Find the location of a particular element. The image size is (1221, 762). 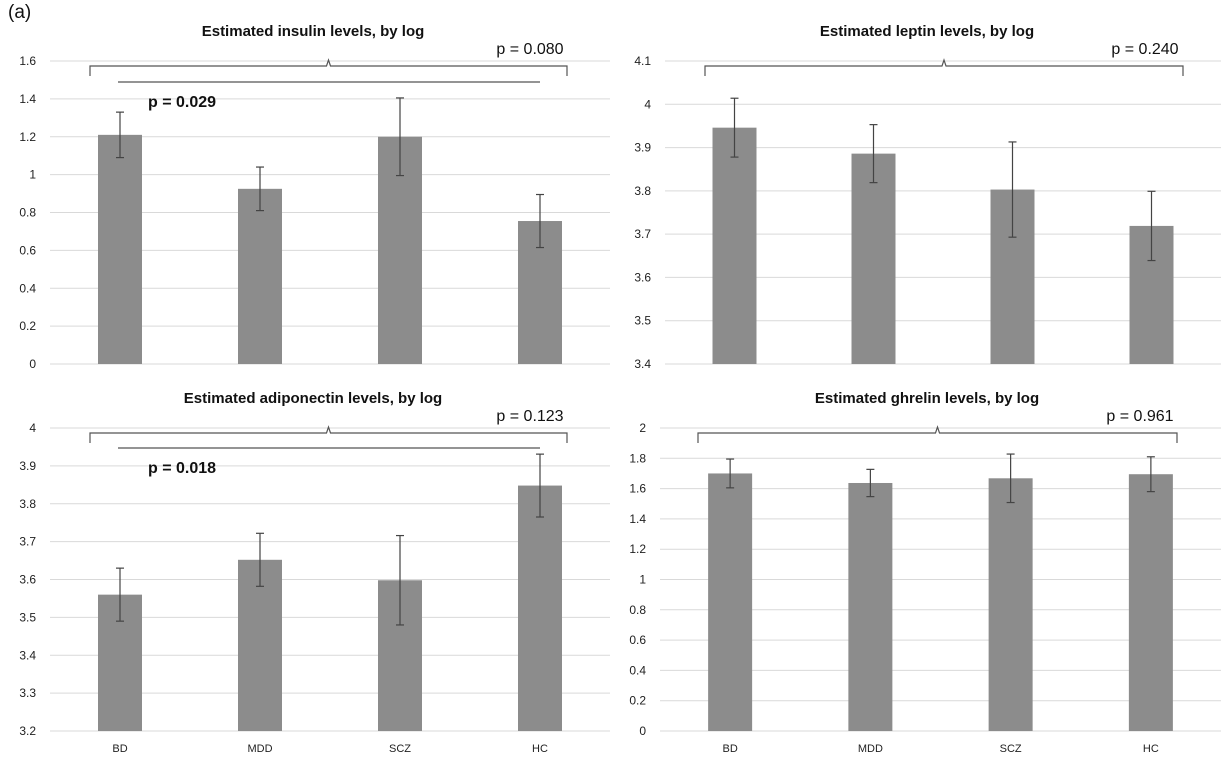

p-value-pairwise: p = 0.018 is located at coordinates (182, 468).